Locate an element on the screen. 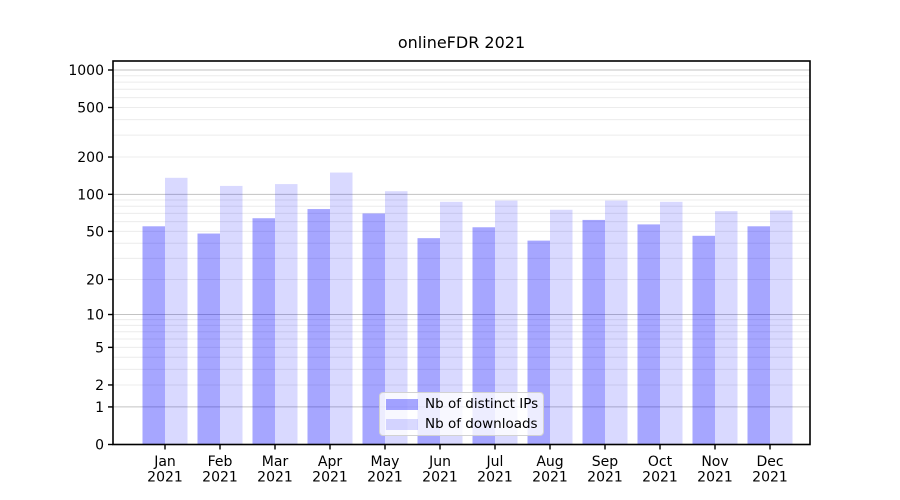 The height and width of the screenshot is (500, 900). bar-distinct-ips-oct is located at coordinates (648, 334).